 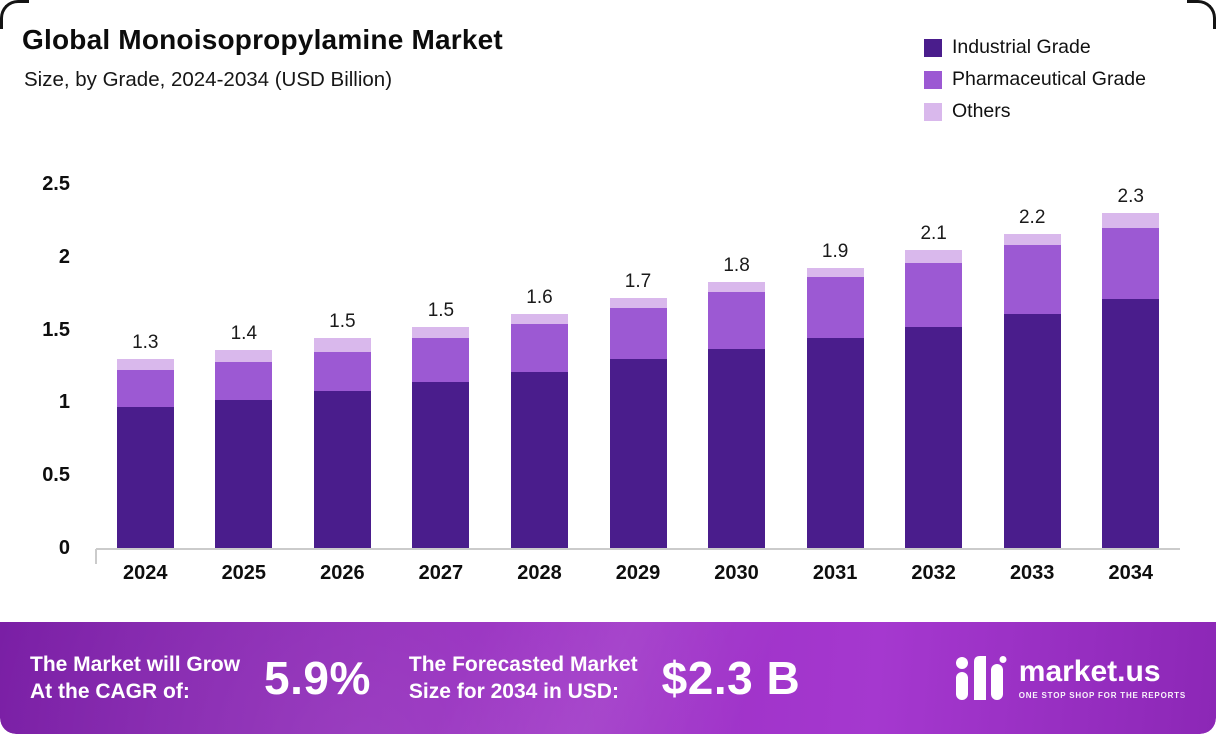 What do you see at coordinates (64, 548) in the screenshot?
I see `y-axis-tick: 0` at bounding box center [64, 548].